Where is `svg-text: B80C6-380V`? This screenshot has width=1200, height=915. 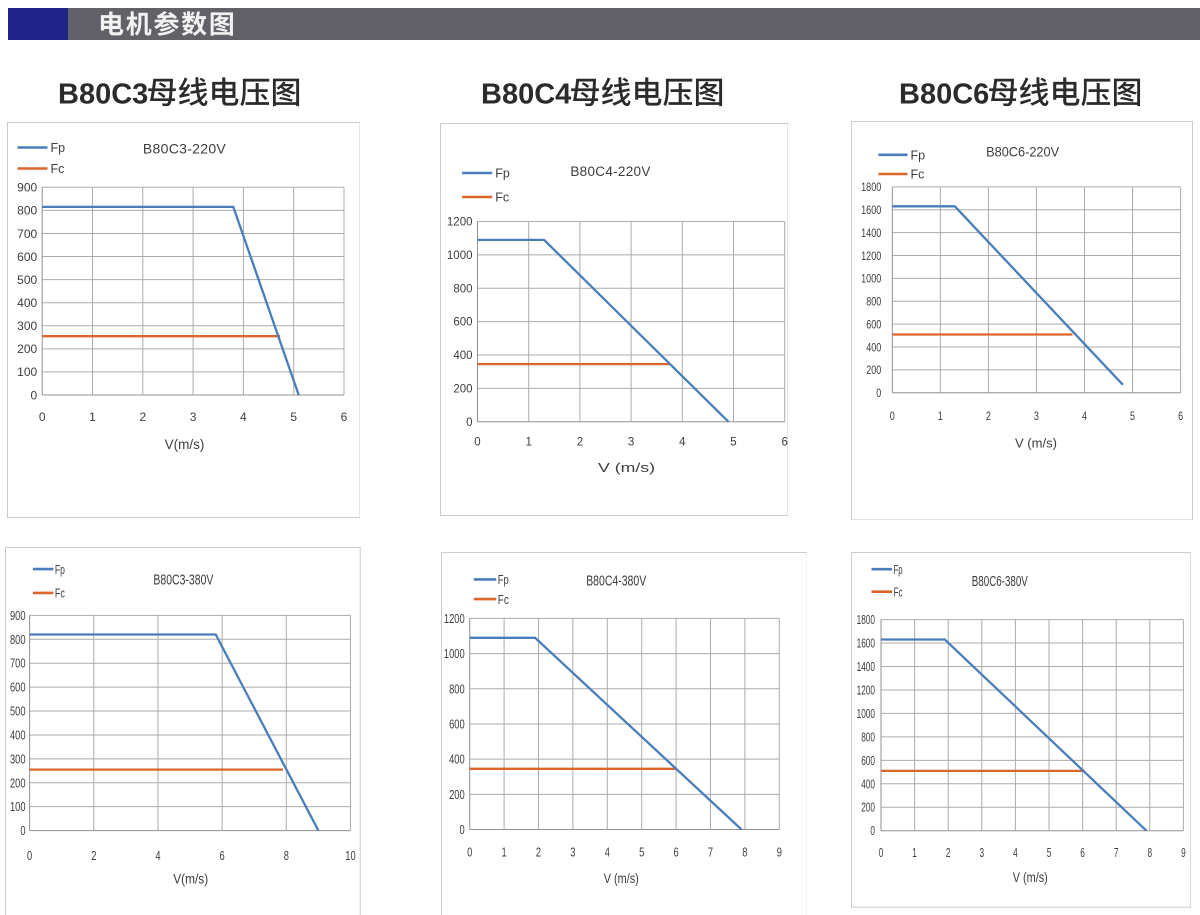
svg-text: B80C6-380V is located at coordinates (999, 582).